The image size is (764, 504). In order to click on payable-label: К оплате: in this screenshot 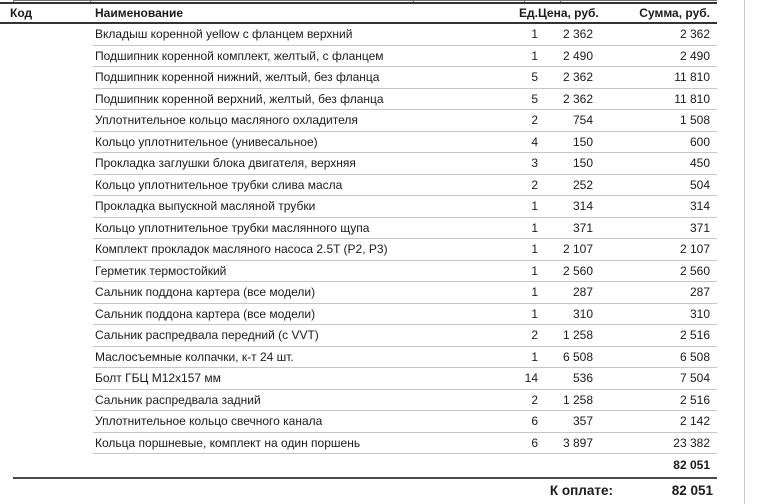, I will do `click(581, 490)`.